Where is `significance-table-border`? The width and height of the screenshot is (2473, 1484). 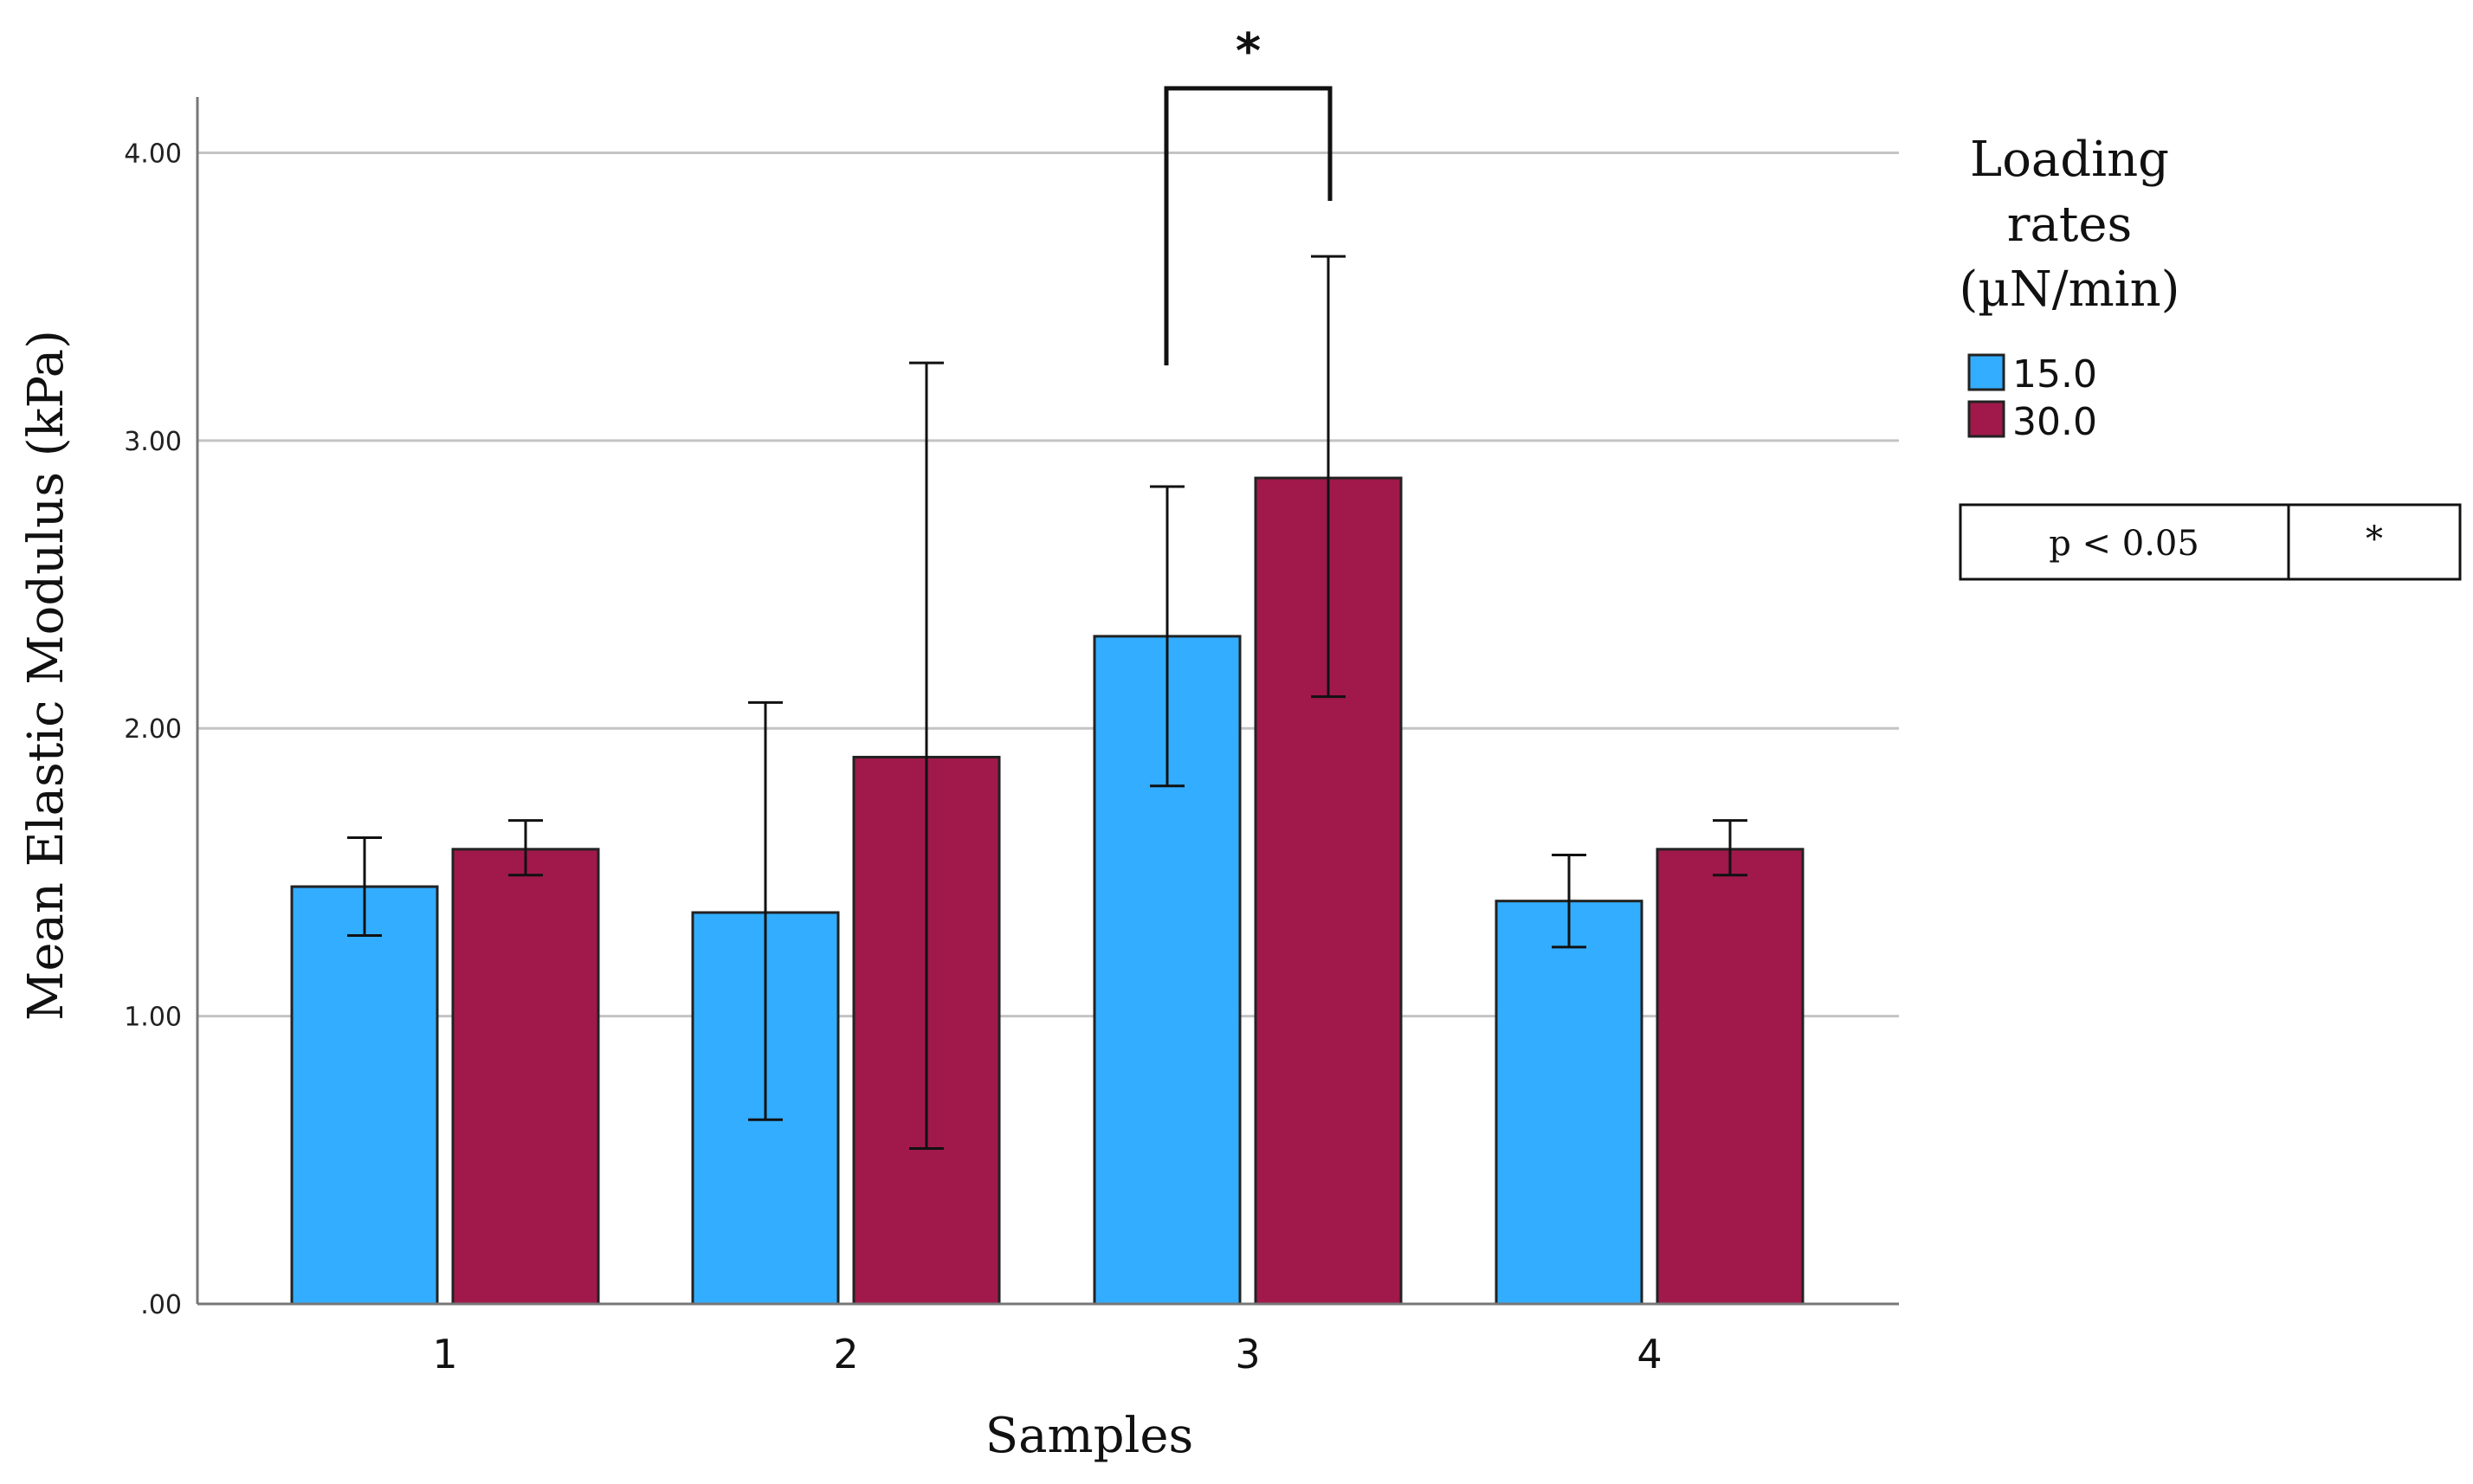
significance-table-border is located at coordinates (2210, 542).